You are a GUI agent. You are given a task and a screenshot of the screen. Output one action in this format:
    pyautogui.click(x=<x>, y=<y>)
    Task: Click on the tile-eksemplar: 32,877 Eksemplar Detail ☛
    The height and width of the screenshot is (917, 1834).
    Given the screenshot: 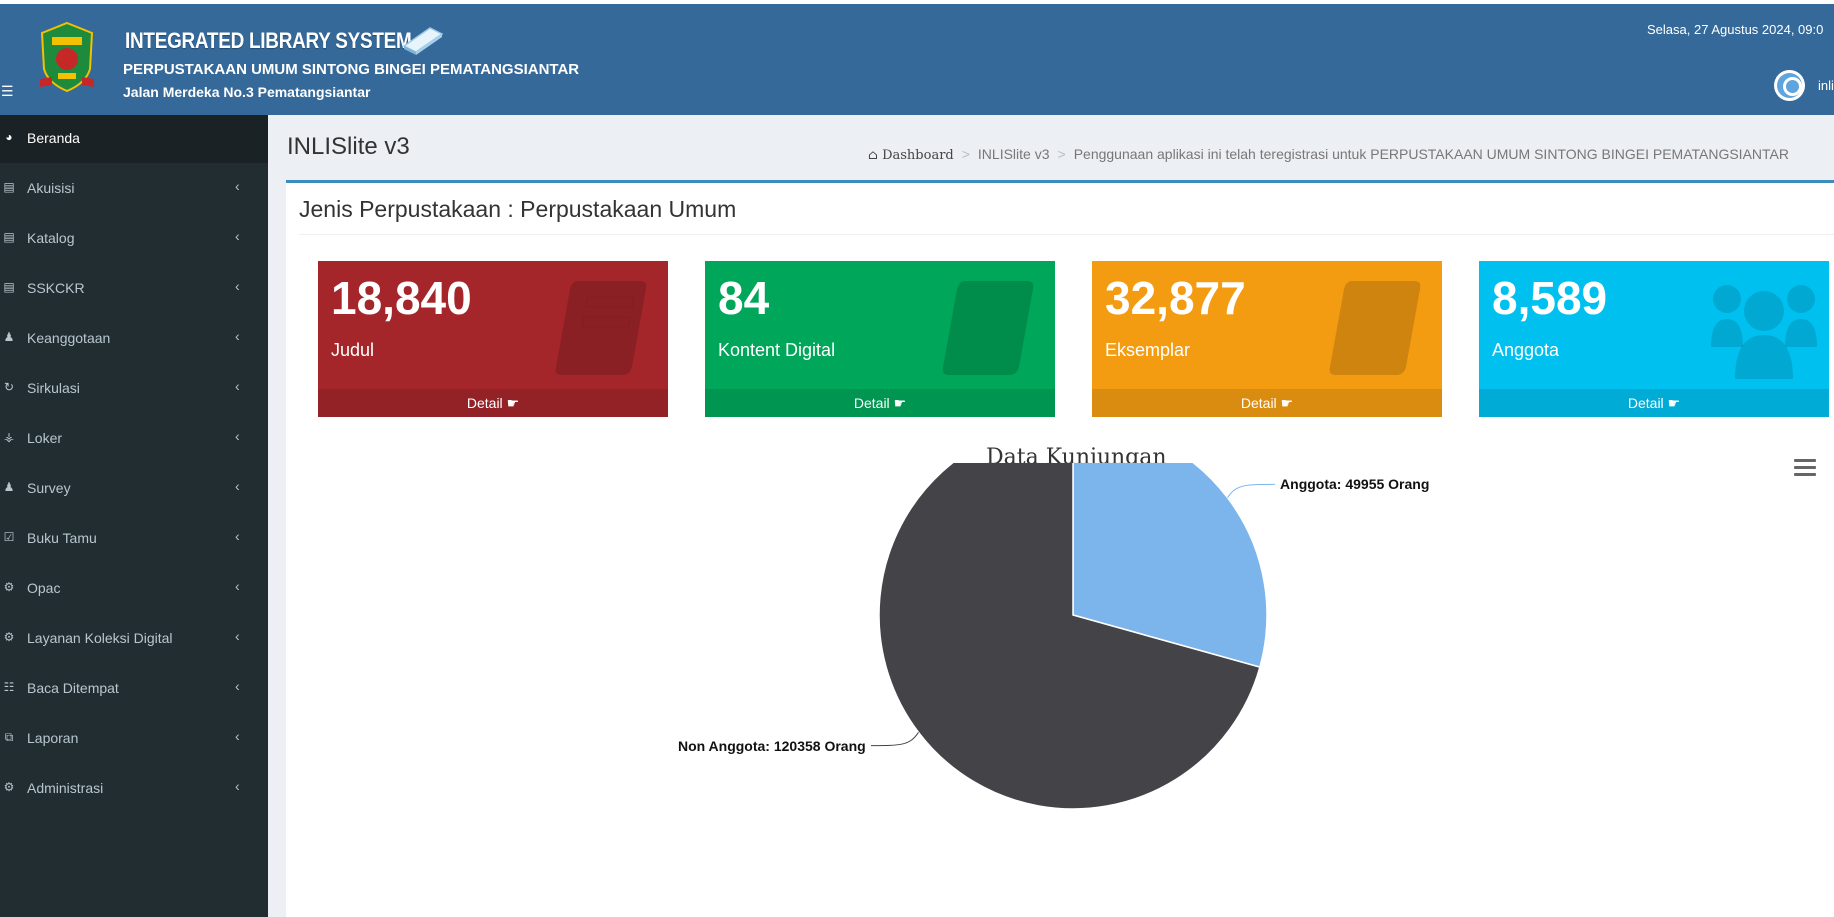 What is the action you would take?
    pyautogui.click(x=1267, y=339)
    